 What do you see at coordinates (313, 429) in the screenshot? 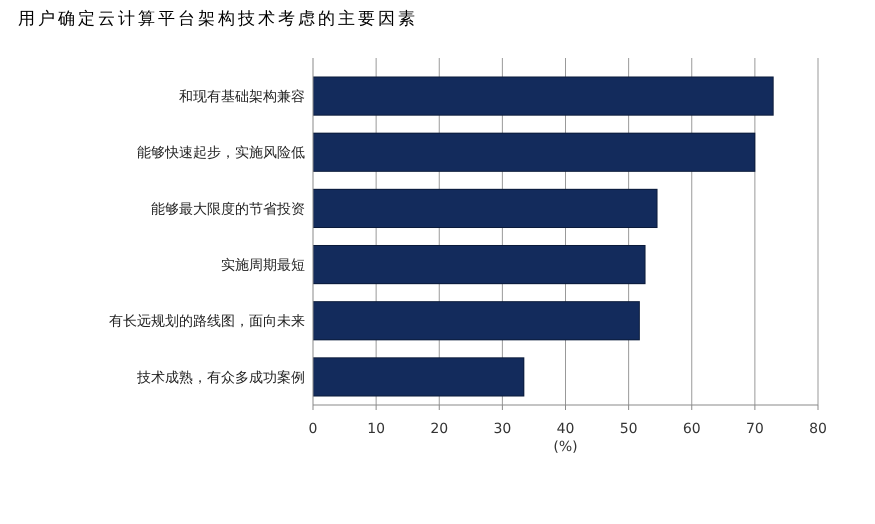
I see `x-tick-label: 0` at bounding box center [313, 429].